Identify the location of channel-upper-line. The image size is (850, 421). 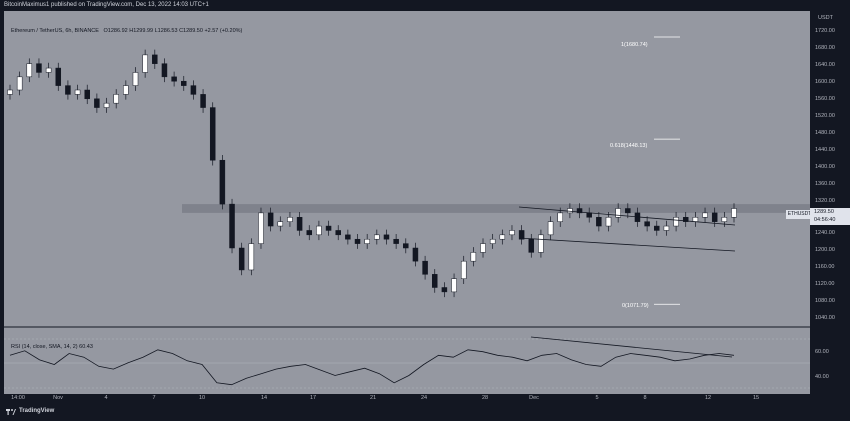
(627, 216).